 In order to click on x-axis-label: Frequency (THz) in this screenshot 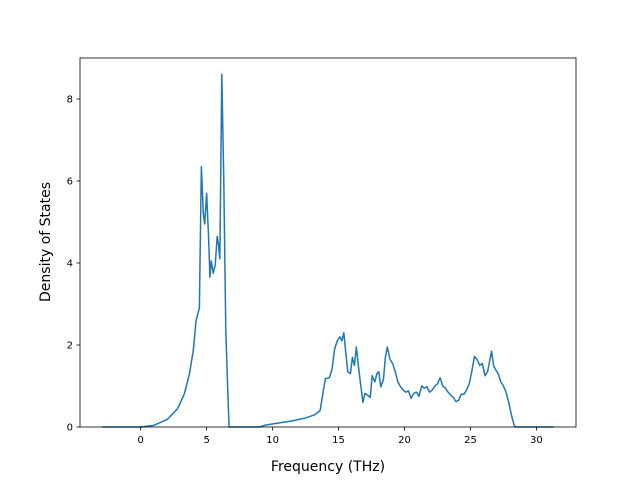, I will do `click(328, 467)`.